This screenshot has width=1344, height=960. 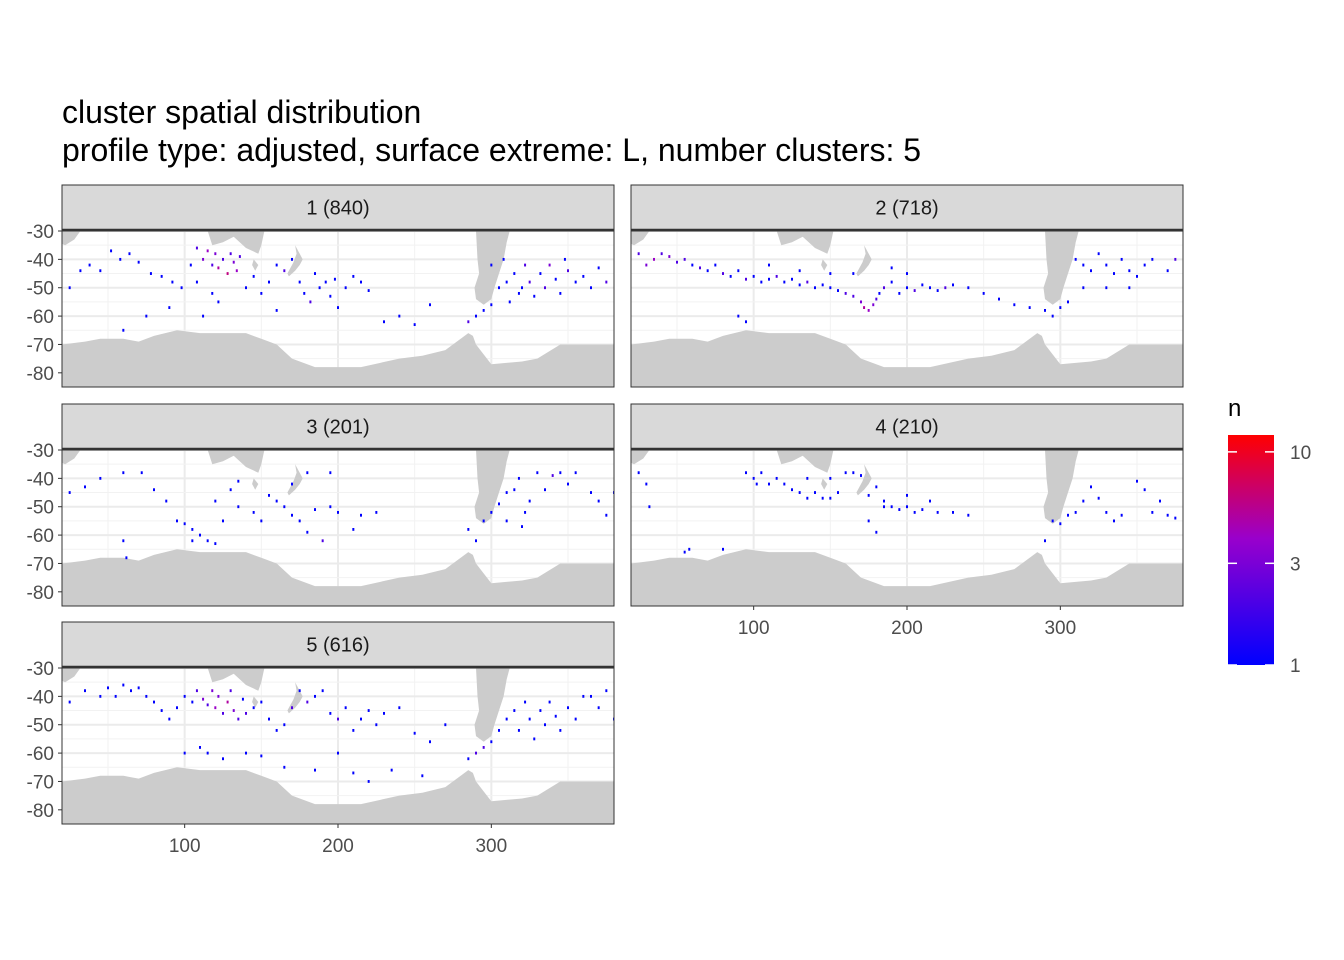 What do you see at coordinates (1251, 550) in the screenshot?
I see `legend-colorbar` at bounding box center [1251, 550].